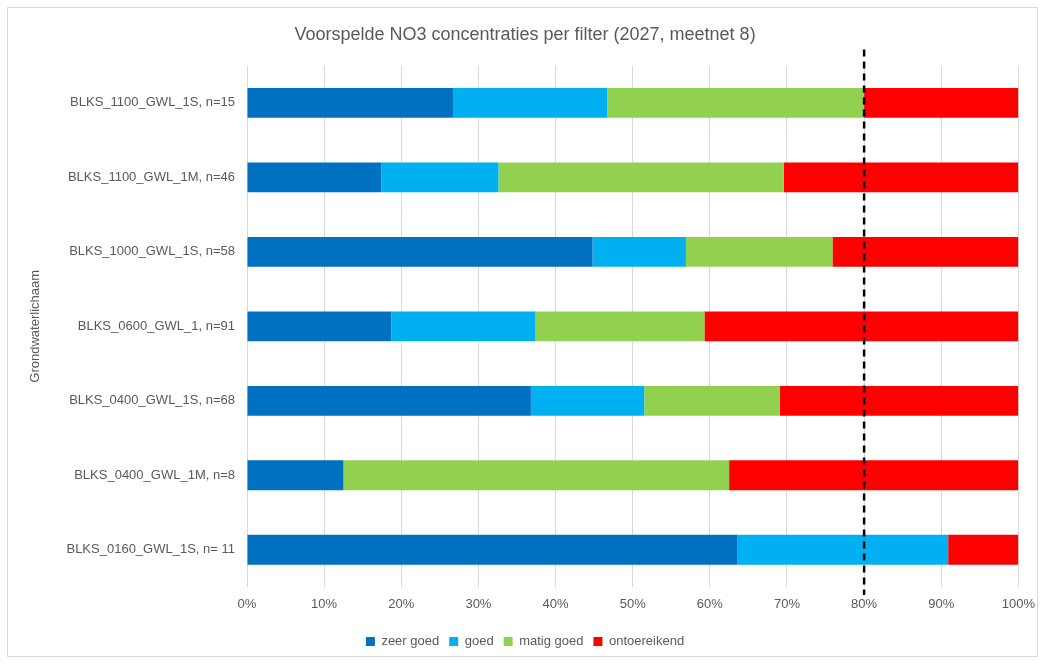 The image size is (1045, 664). Describe the element at coordinates (551, 641) in the screenshot. I see `legend-label: matig goed` at that location.